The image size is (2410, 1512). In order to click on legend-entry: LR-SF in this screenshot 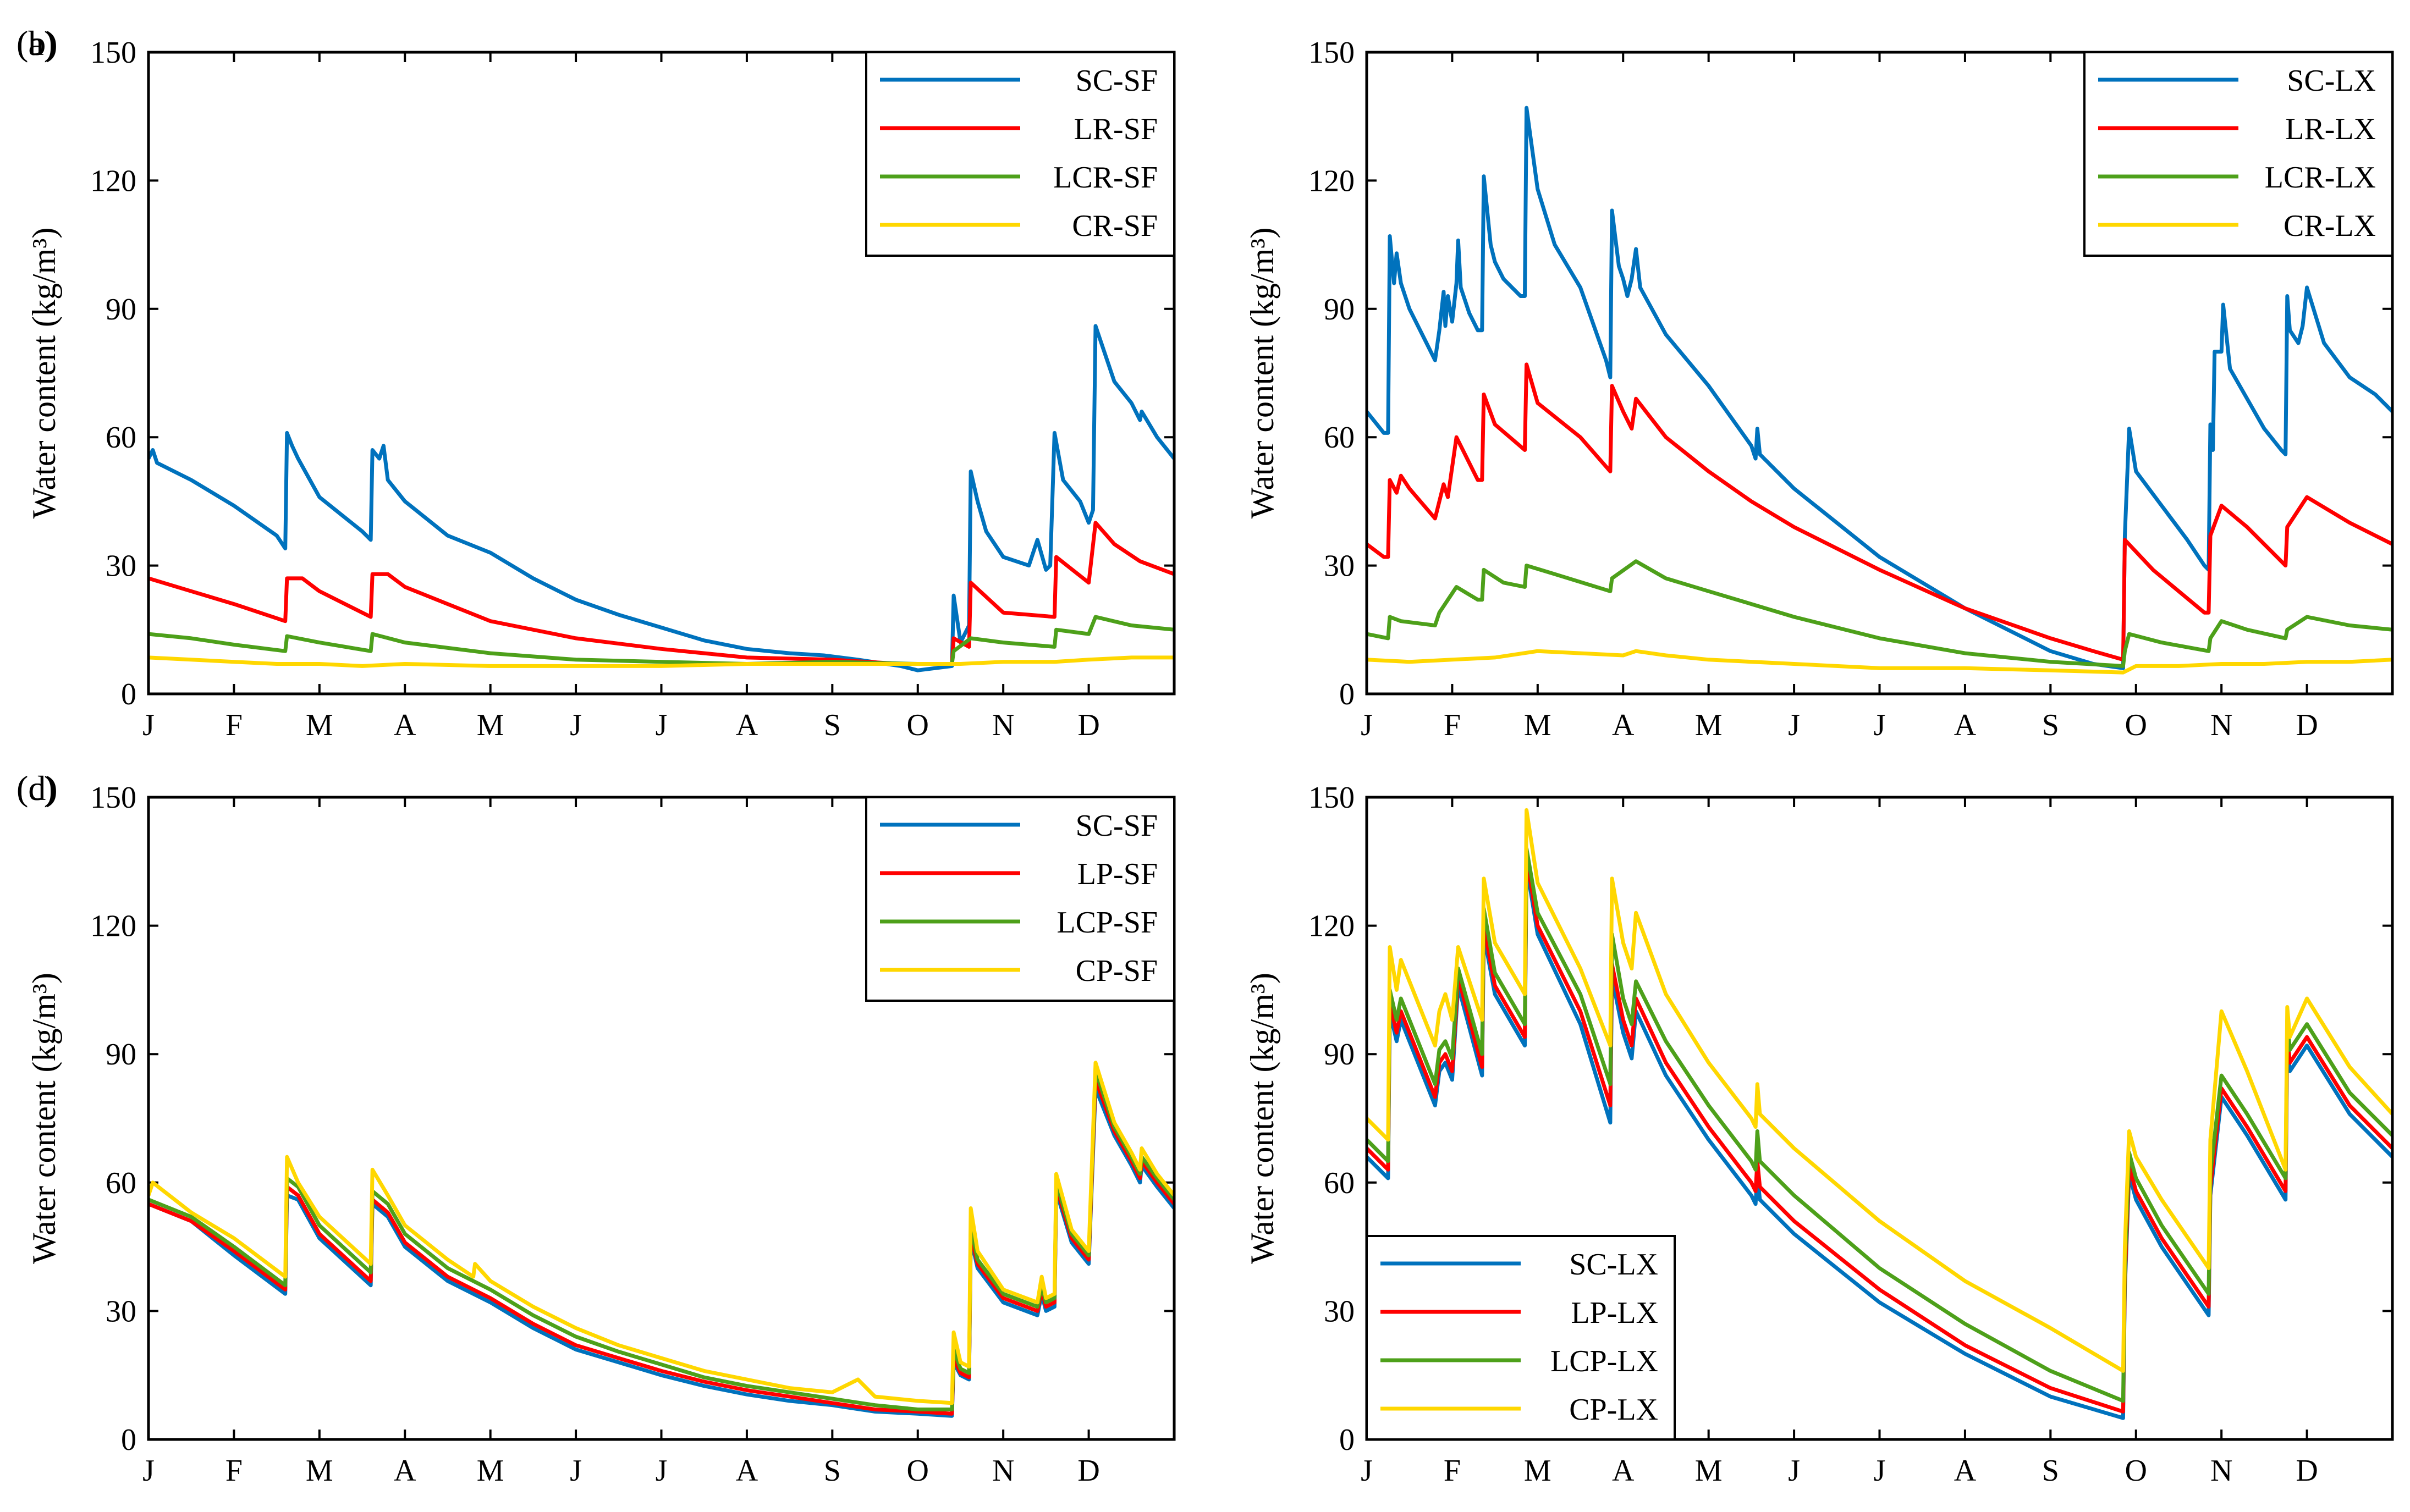, I will do `click(1116, 129)`.